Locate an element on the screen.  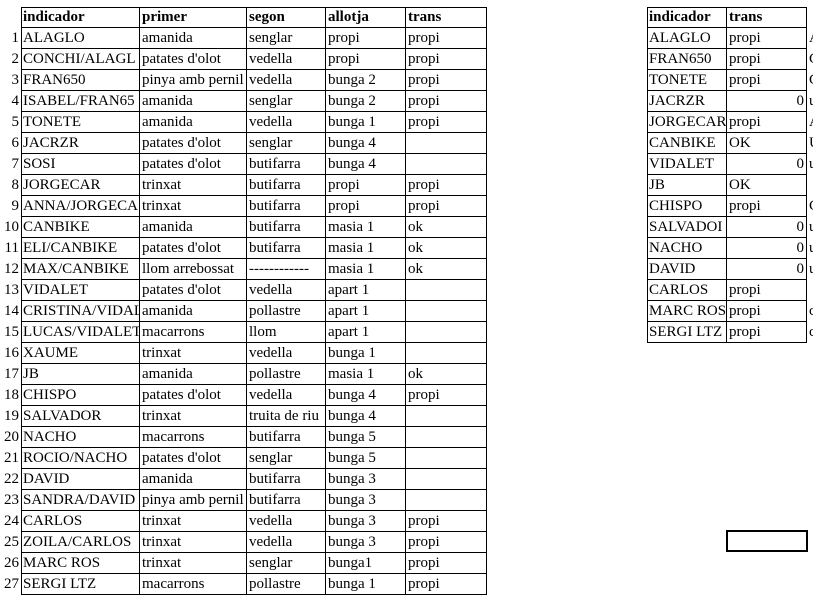
row-number: 25 is located at coordinates (11, 542).